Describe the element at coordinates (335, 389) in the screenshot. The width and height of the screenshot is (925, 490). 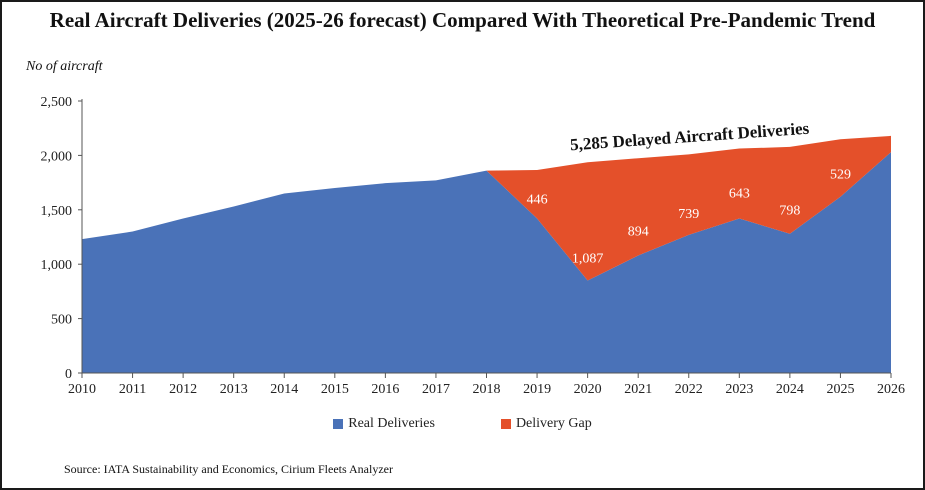
I see `x-tick-label-2015: 2015` at that location.